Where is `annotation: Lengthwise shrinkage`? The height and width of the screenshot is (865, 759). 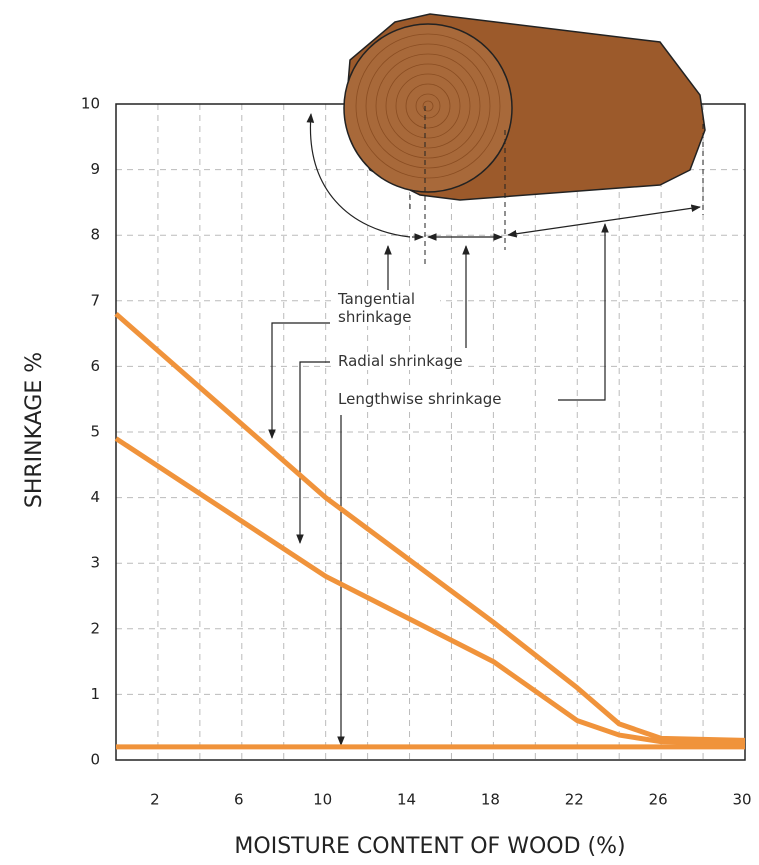
annotation: Lengthwise shrinkage is located at coordinates (420, 399).